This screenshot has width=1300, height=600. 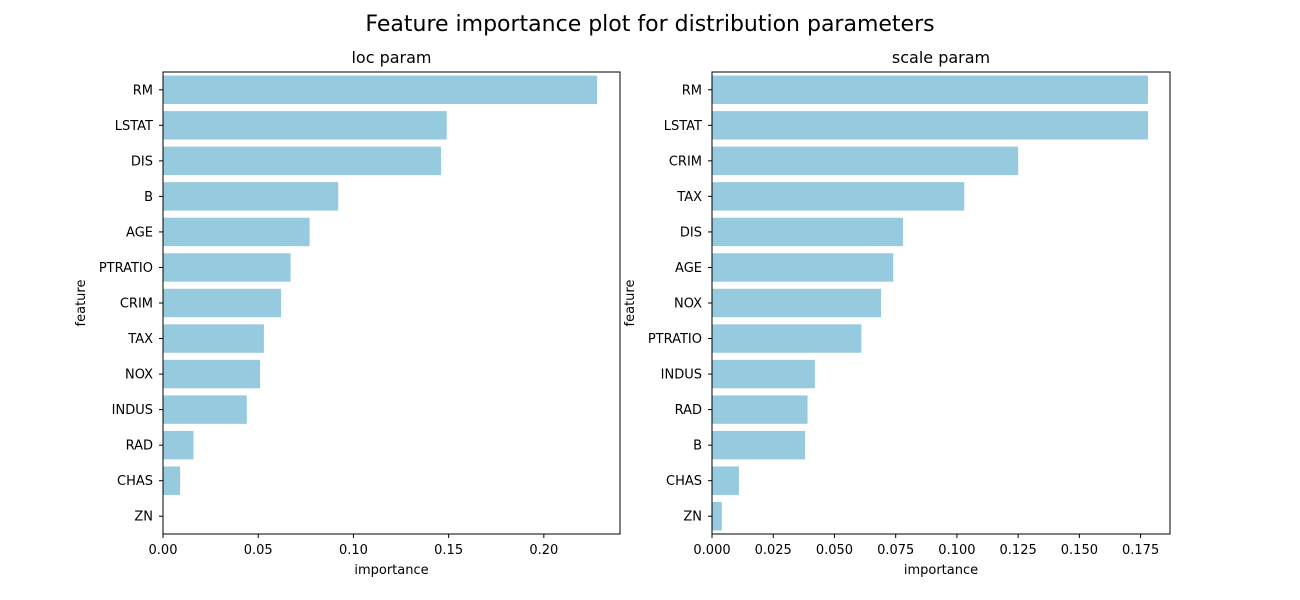 I want to click on loc-bar-b, so click(x=251, y=196).